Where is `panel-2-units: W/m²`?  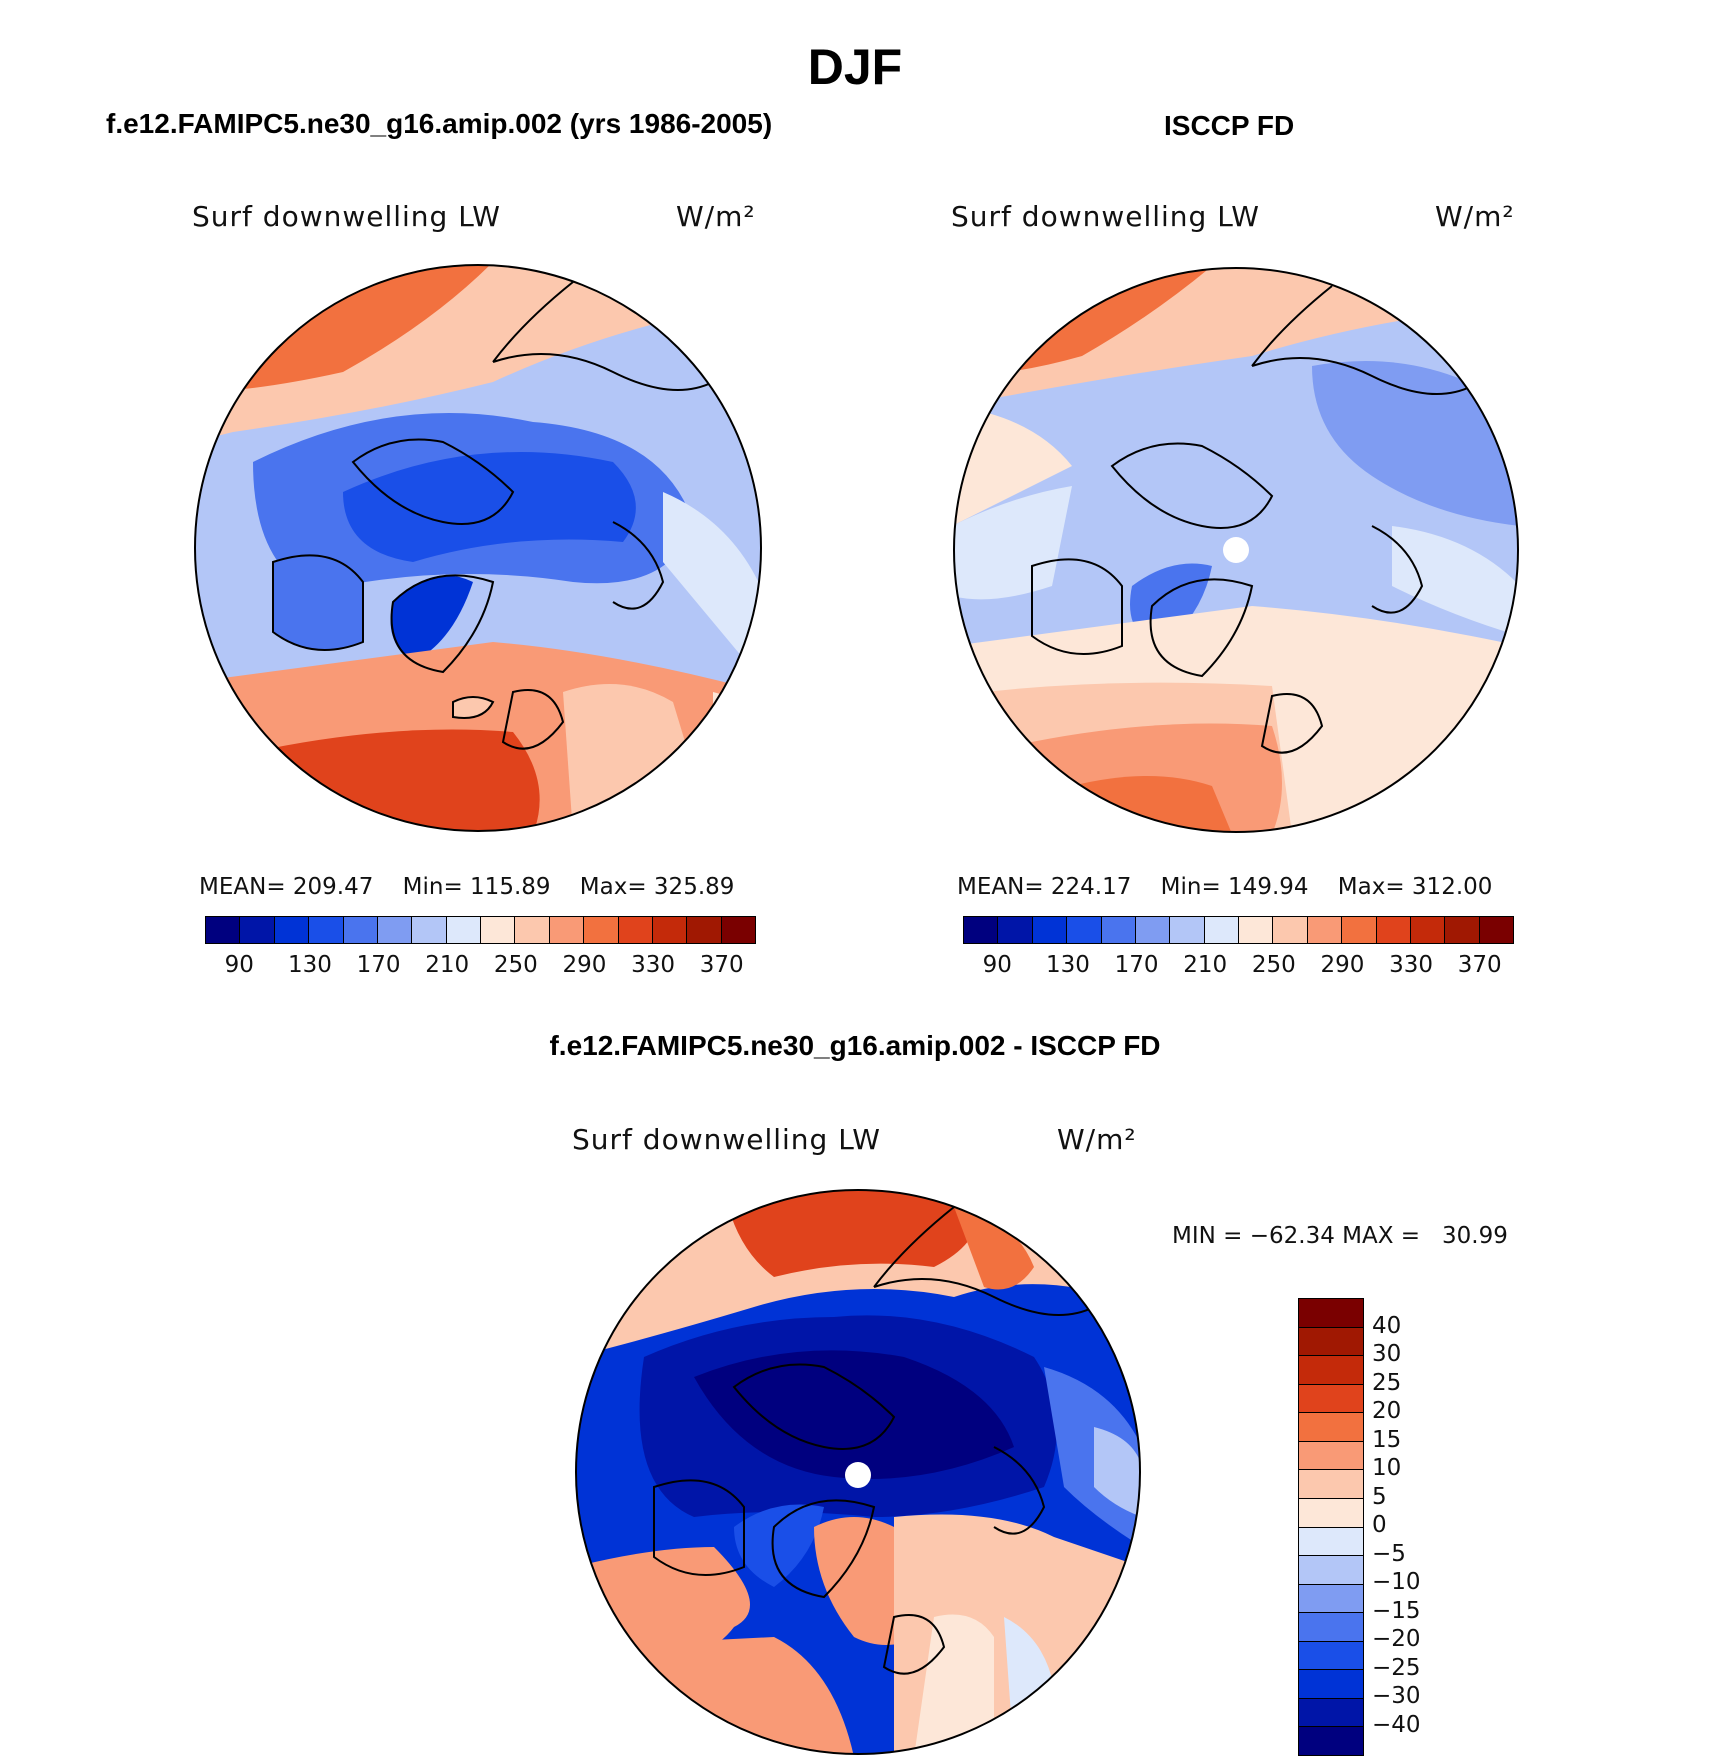
panel-2-units: W/m² is located at coordinates (1475, 216).